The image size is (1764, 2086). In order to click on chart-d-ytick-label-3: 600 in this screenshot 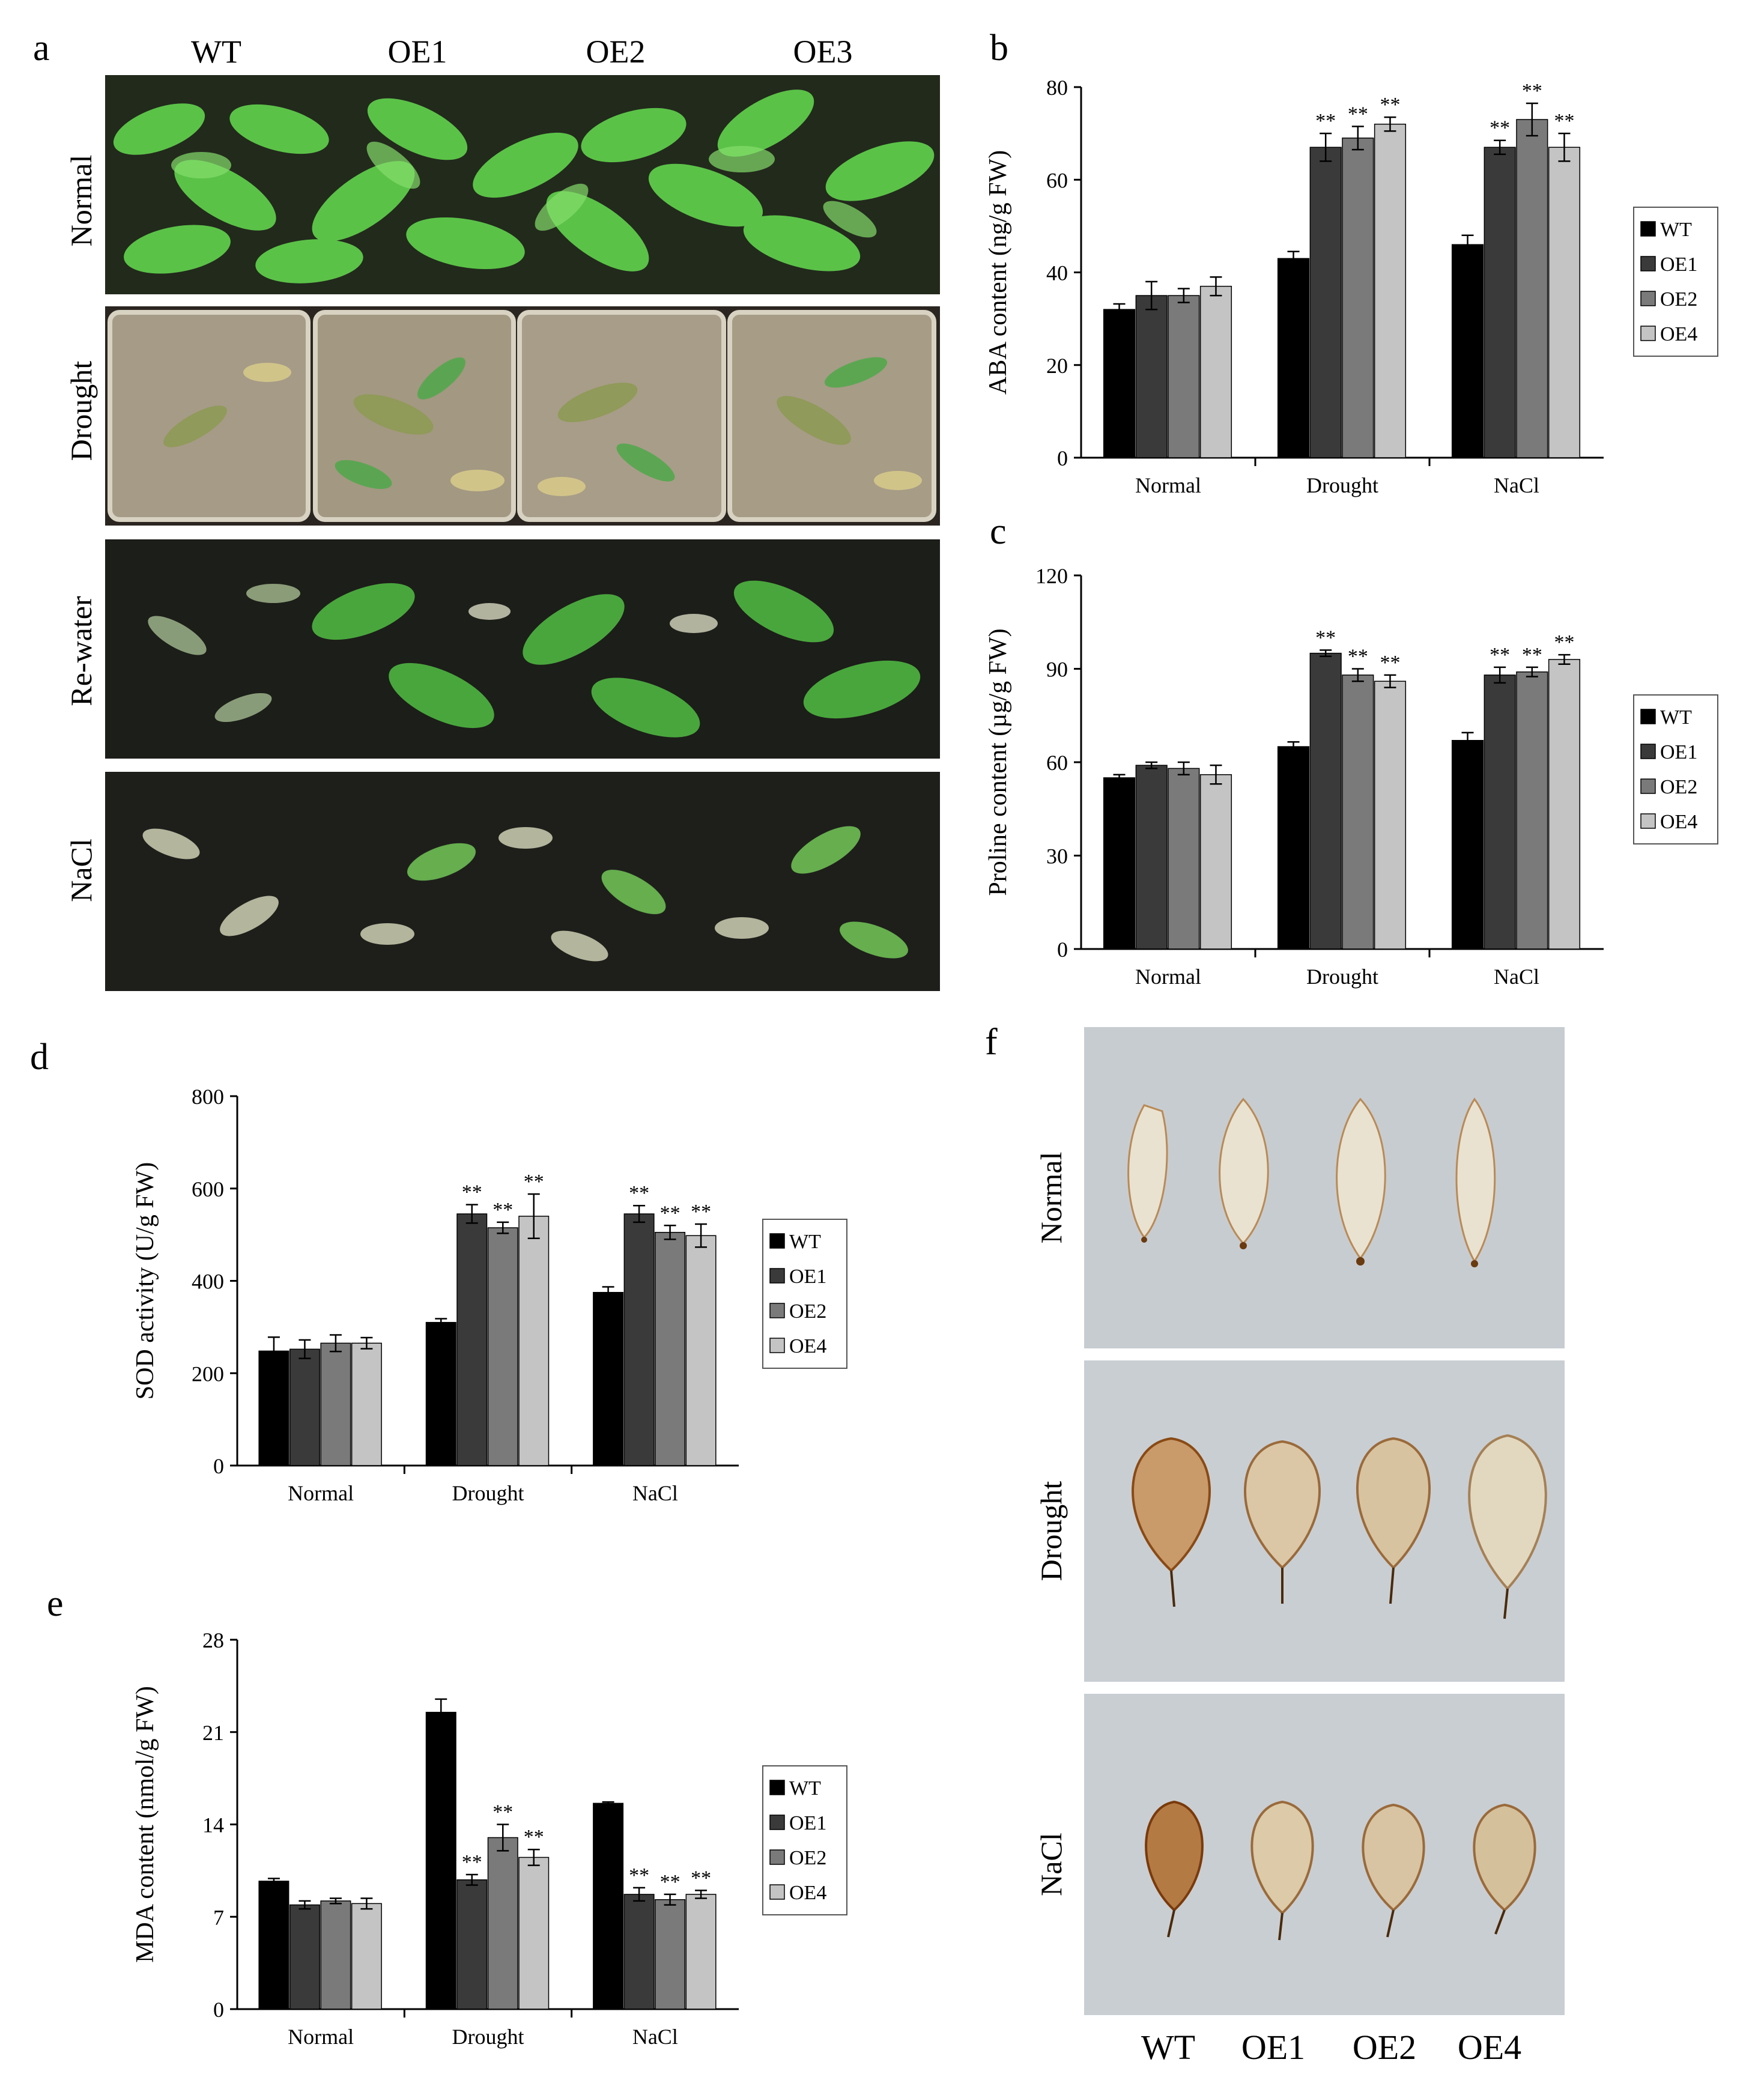, I will do `click(208, 1189)`.